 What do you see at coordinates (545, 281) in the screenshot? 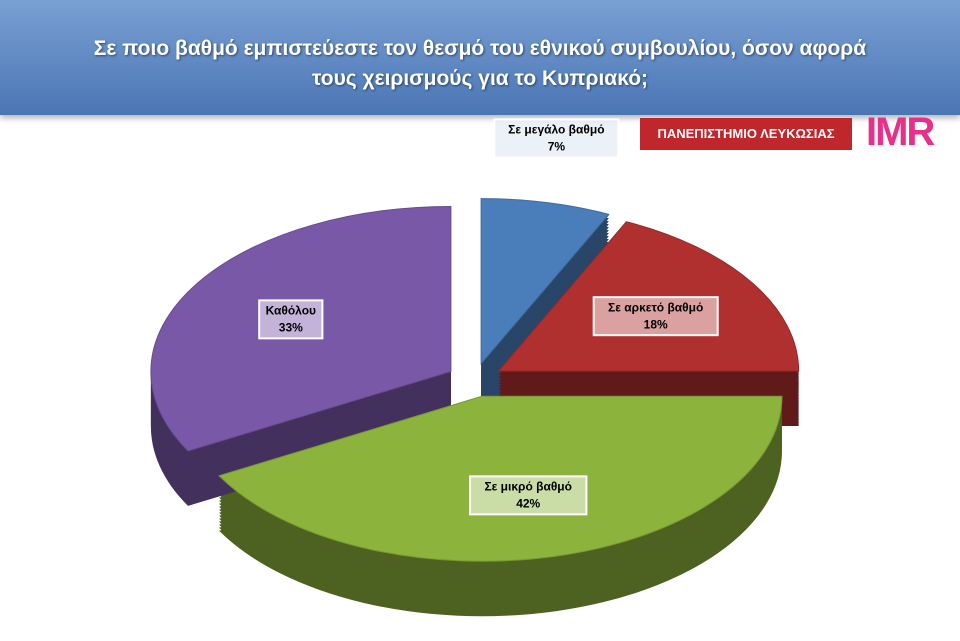
I see `slice` at bounding box center [545, 281].